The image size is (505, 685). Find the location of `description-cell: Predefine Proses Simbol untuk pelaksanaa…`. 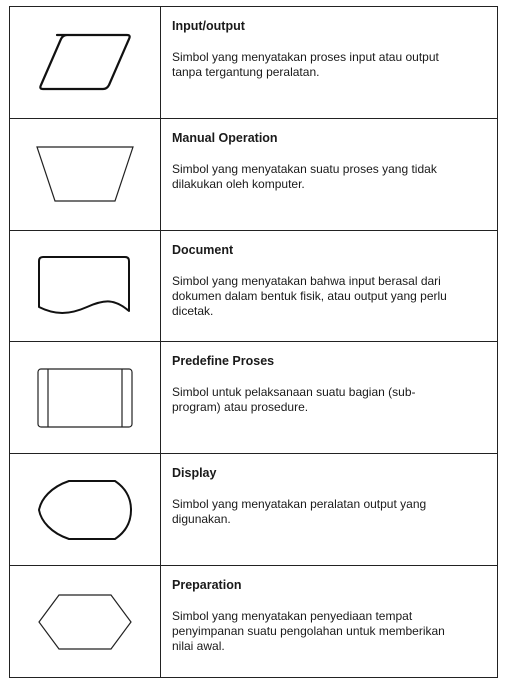

description-cell: Predefine Proses Simbol untuk pelaksanaa… is located at coordinates (329, 397).